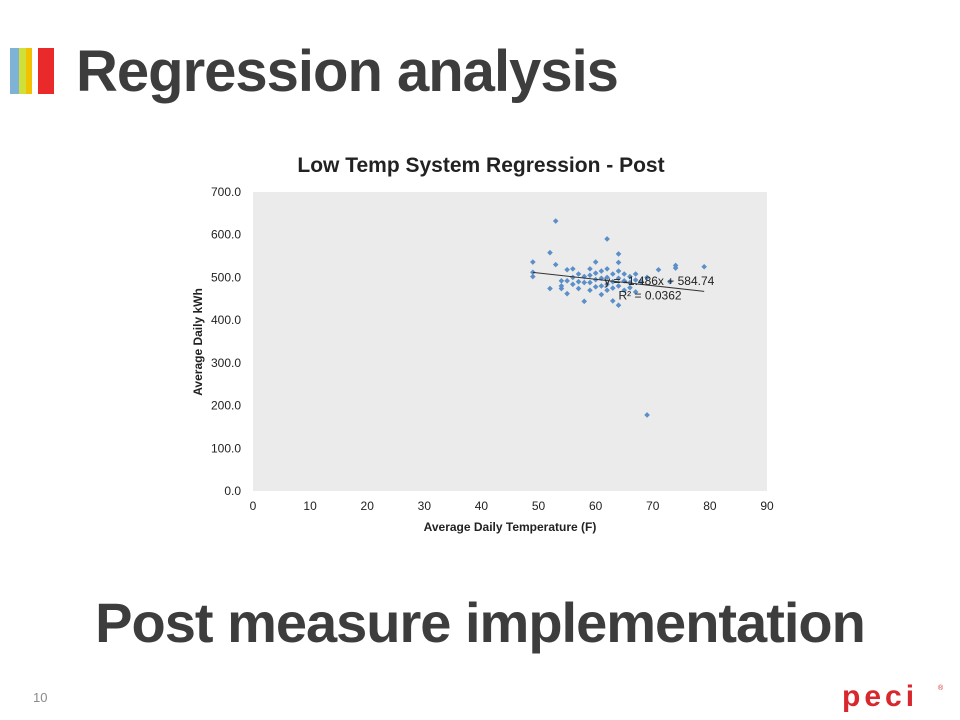 Image resolution: width=960 pixels, height=720 pixels. Describe the element at coordinates (482, 506) in the screenshot. I see `x-tick-label: 40` at that location.